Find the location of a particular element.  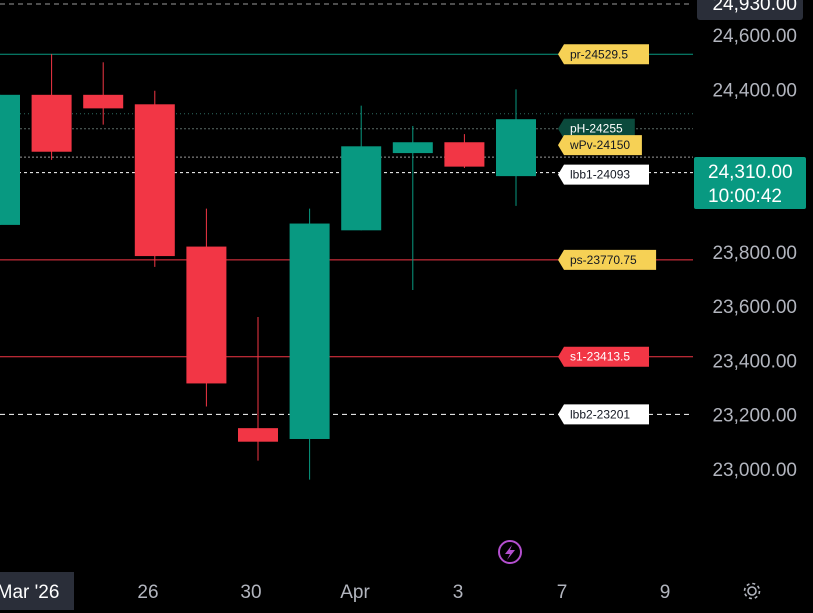

level-tag-label: wPv-24150 is located at coordinates (599, 145).